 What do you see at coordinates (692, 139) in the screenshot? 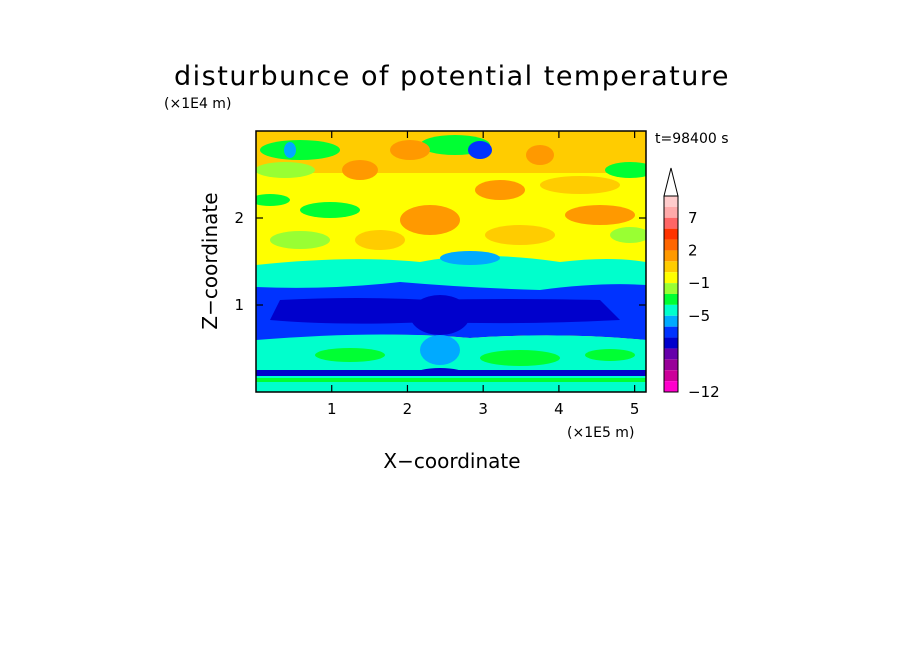
I see `time-label: t=98400 s` at bounding box center [692, 139].